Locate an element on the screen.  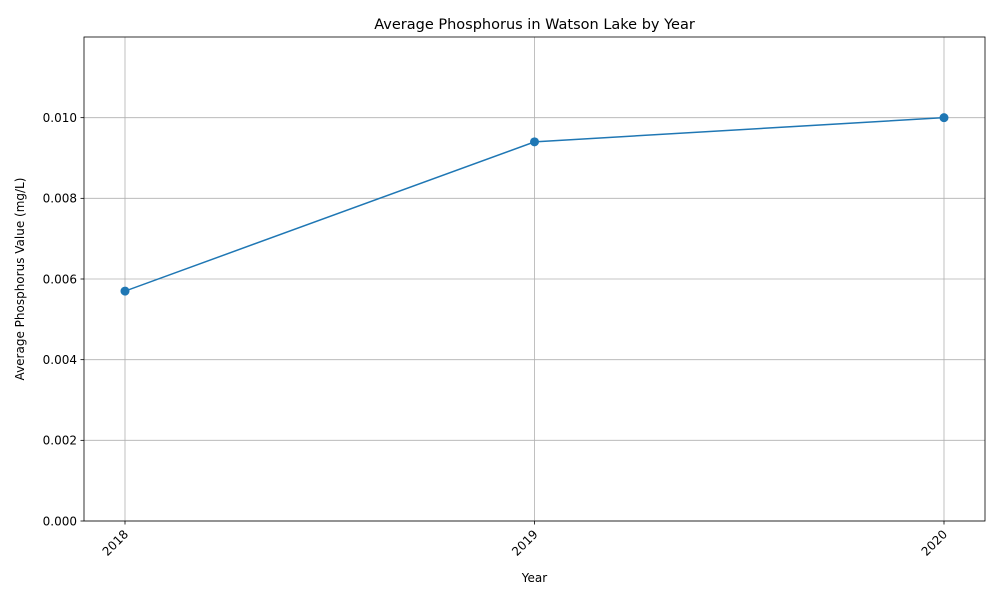
y-tick-label: 0.000 is located at coordinates (60, 521).